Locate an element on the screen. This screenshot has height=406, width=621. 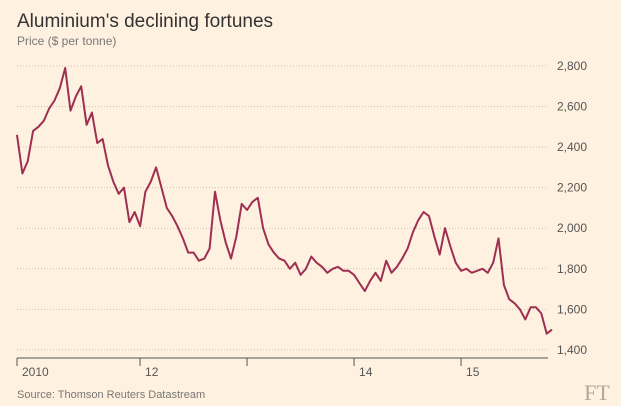
x-tick-label: 12 is located at coordinates (152, 372).